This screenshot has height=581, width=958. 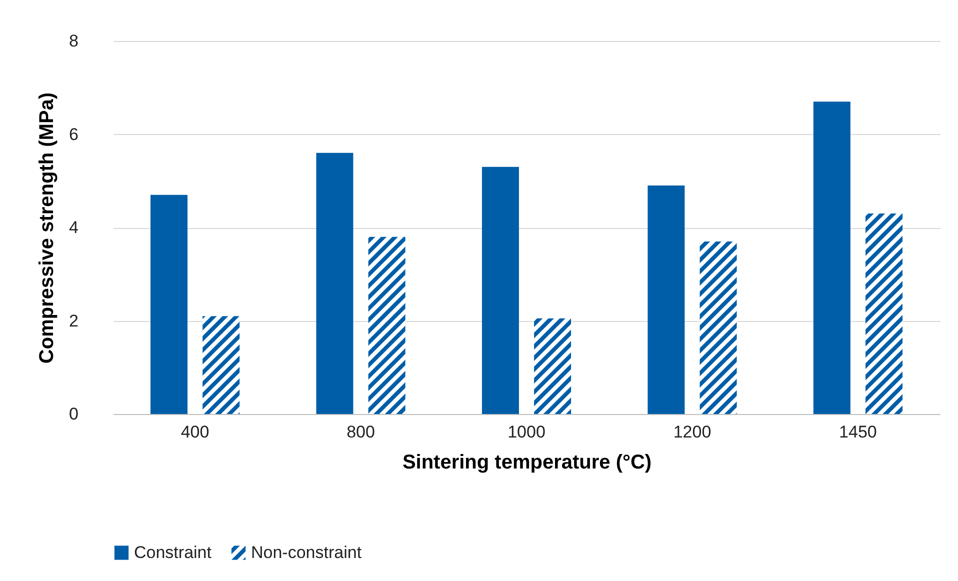 What do you see at coordinates (195, 432) in the screenshot?
I see `x-tick-label: 400` at bounding box center [195, 432].